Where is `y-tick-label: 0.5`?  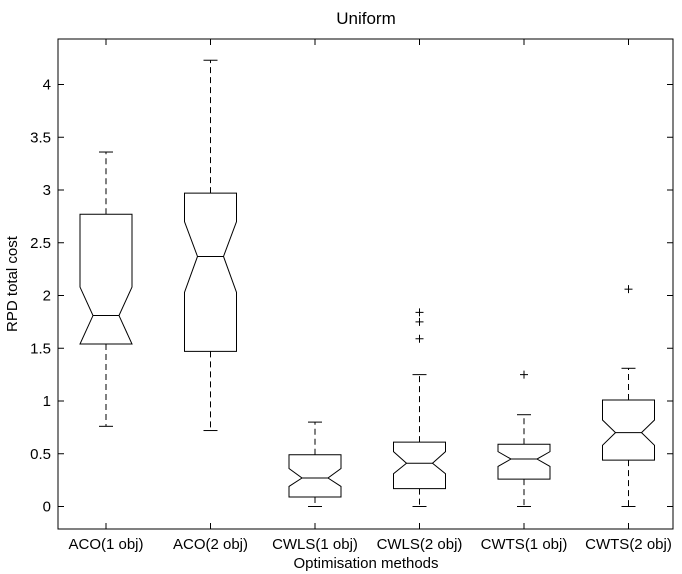 y-tick-label: 0.5 is located at coordinates (40, 454).